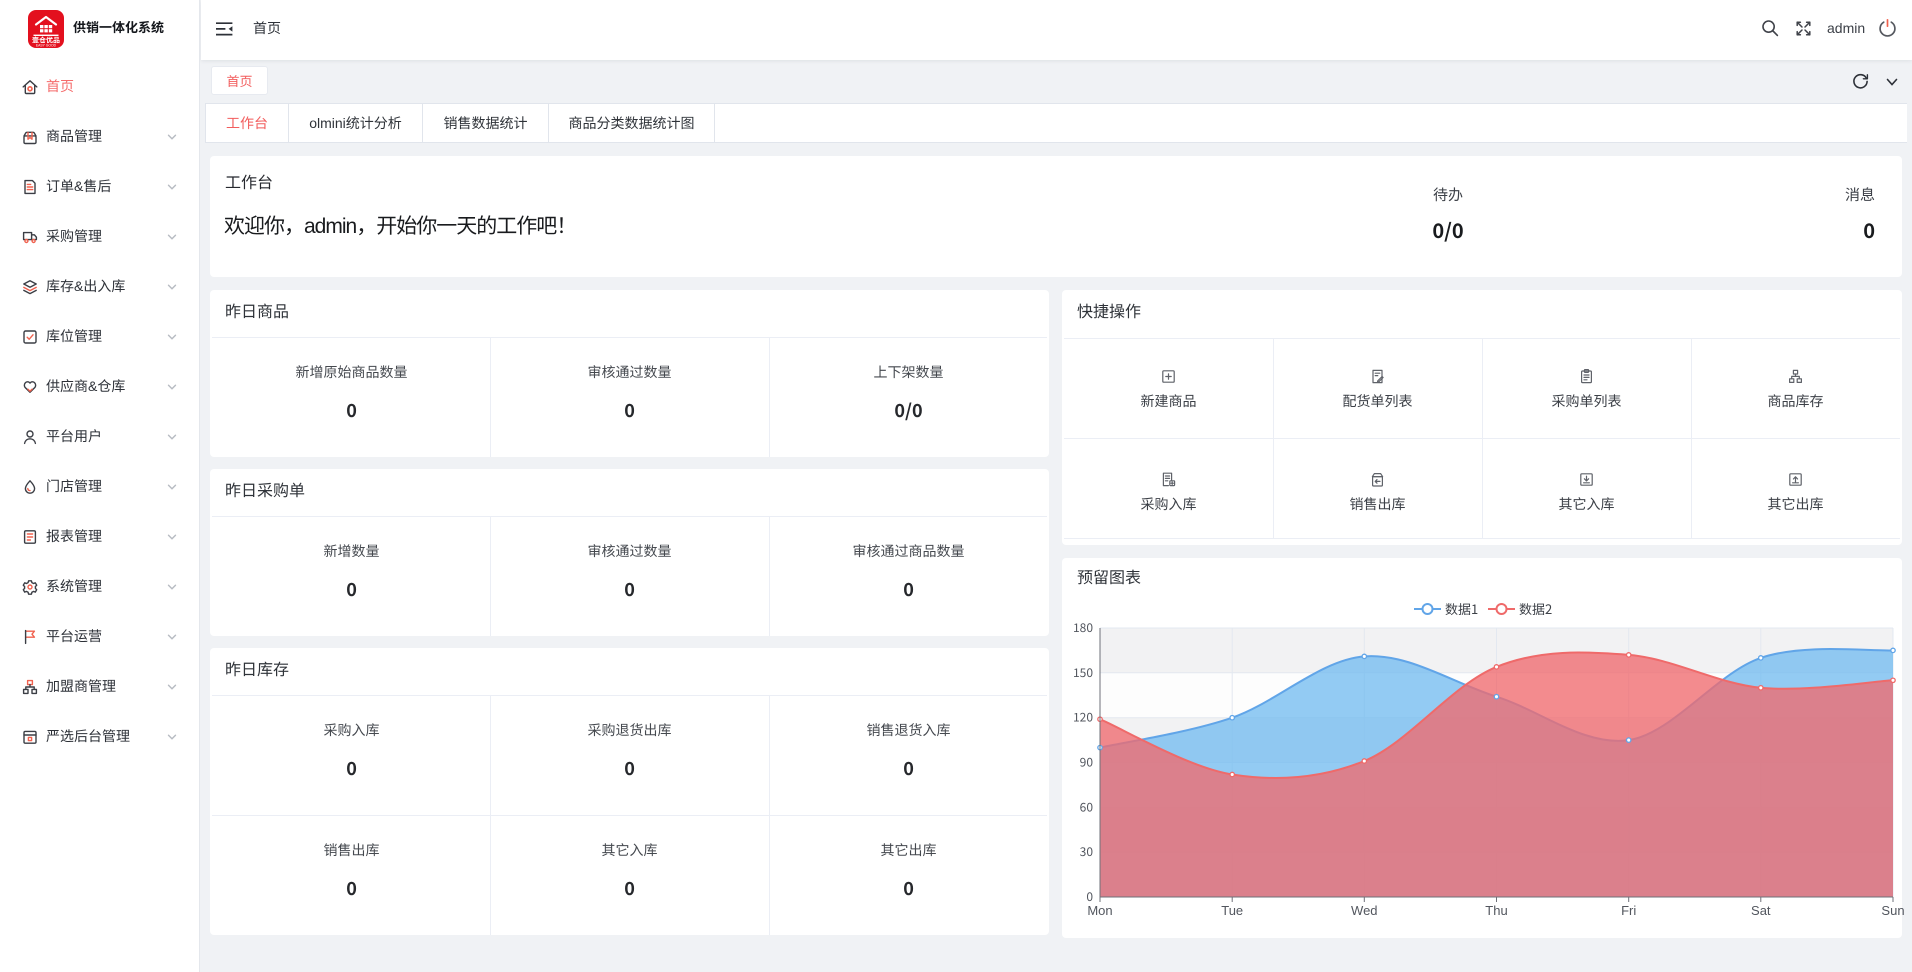 The width and height of the screenshot is (1912, 972). What do you see at coordinates (1099, 909) in the screenshot?
I see `svg-text: Mon` at bounding box center [1099, 909].